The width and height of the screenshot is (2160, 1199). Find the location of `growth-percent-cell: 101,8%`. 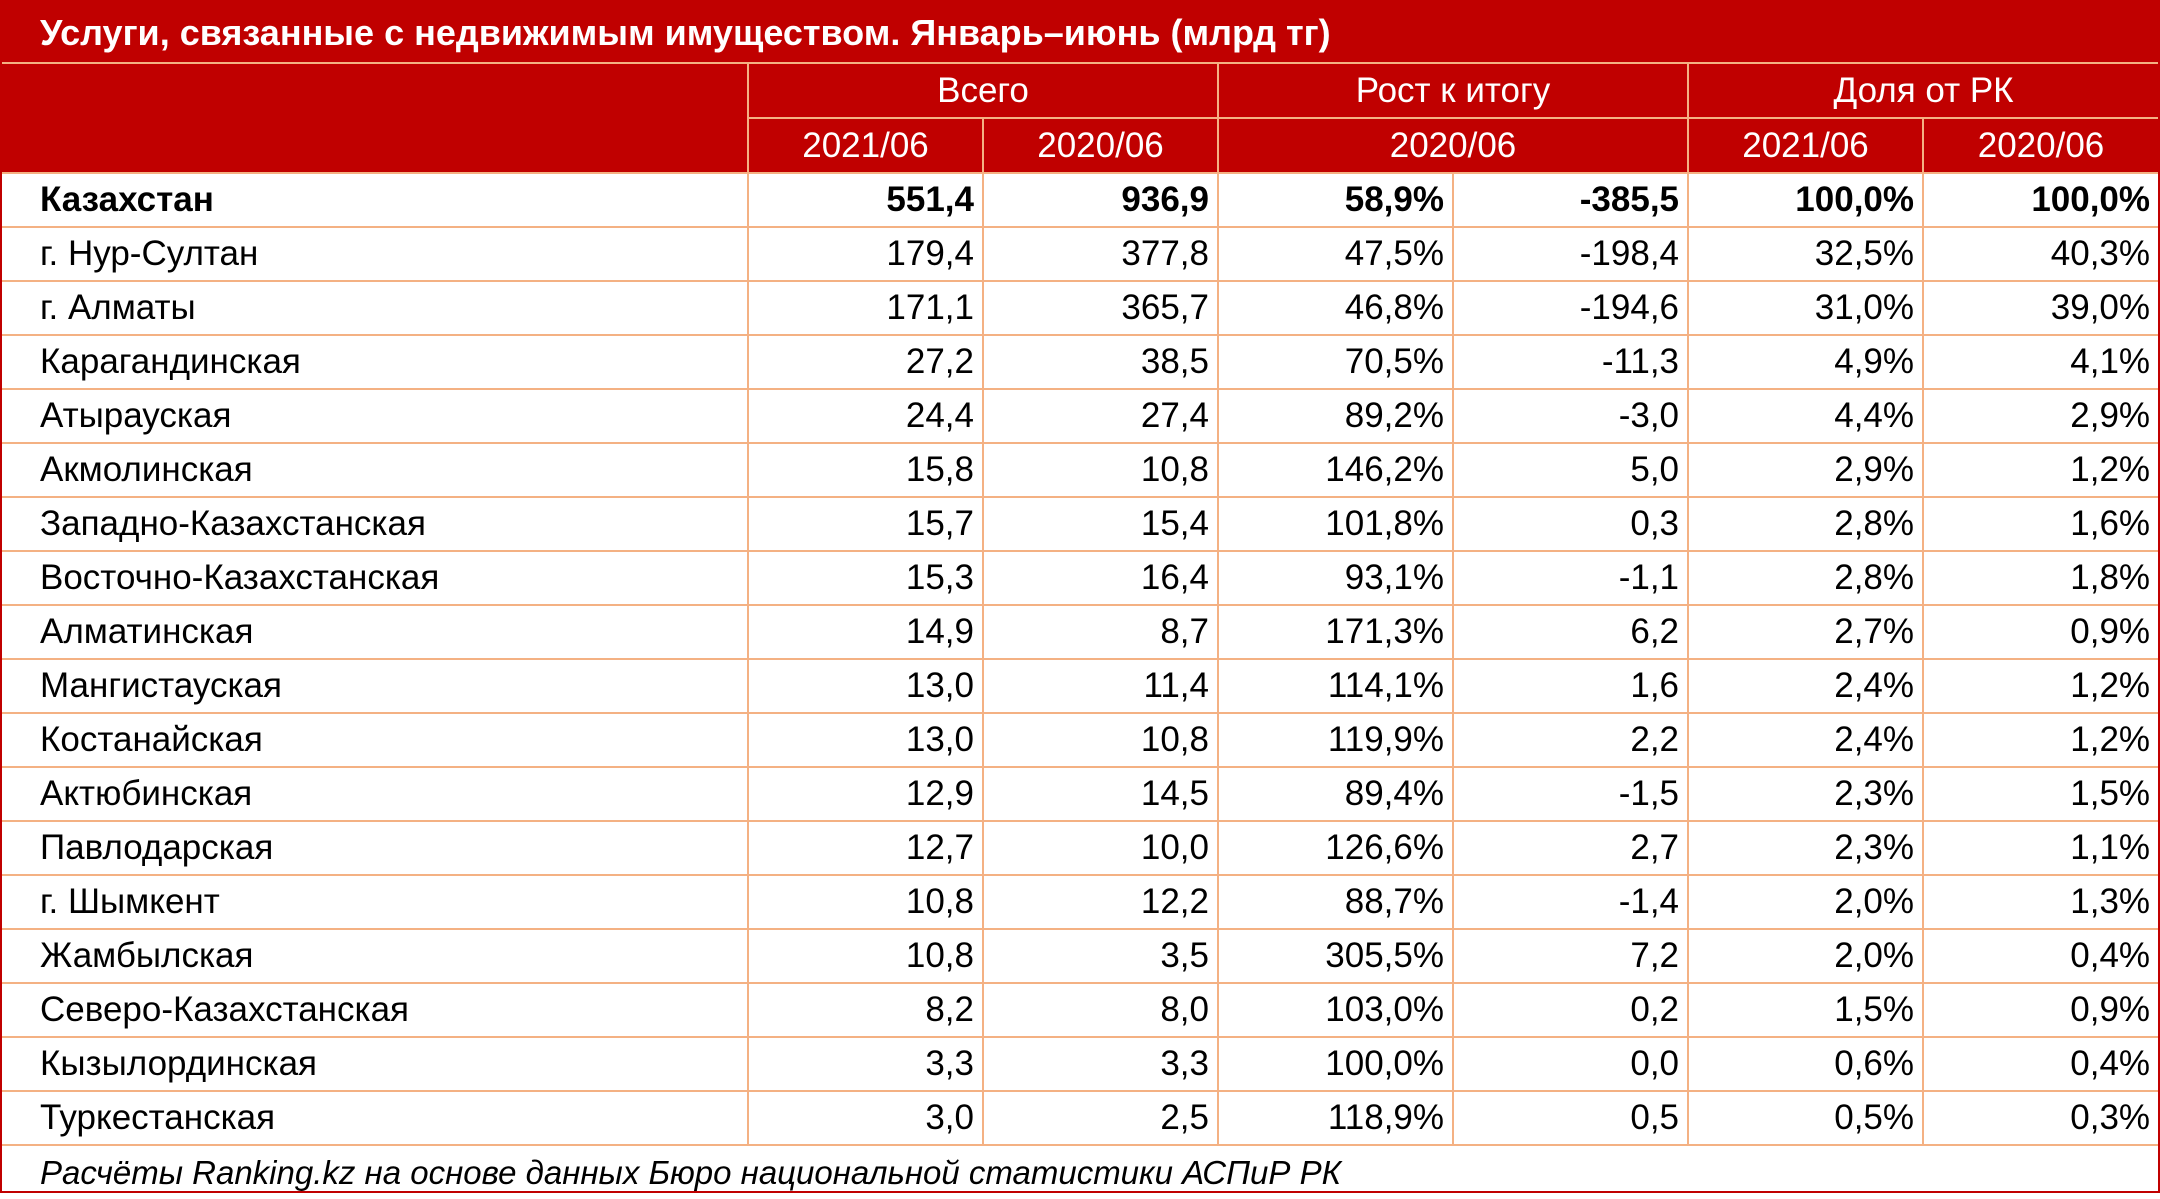

growth-percent-cell: 101,8% is located at coordinates (1335, 524).